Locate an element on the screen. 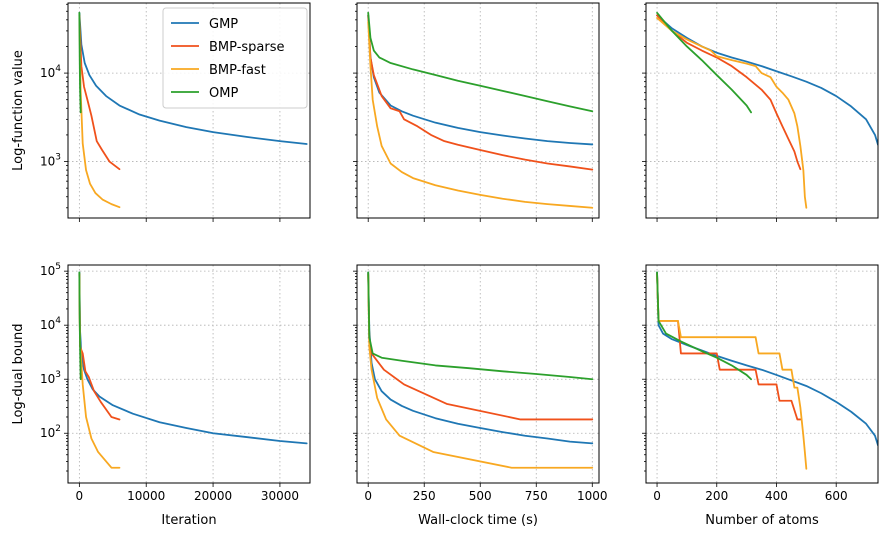  x-tick-label: 20000 is located at coordinates (213, 496).